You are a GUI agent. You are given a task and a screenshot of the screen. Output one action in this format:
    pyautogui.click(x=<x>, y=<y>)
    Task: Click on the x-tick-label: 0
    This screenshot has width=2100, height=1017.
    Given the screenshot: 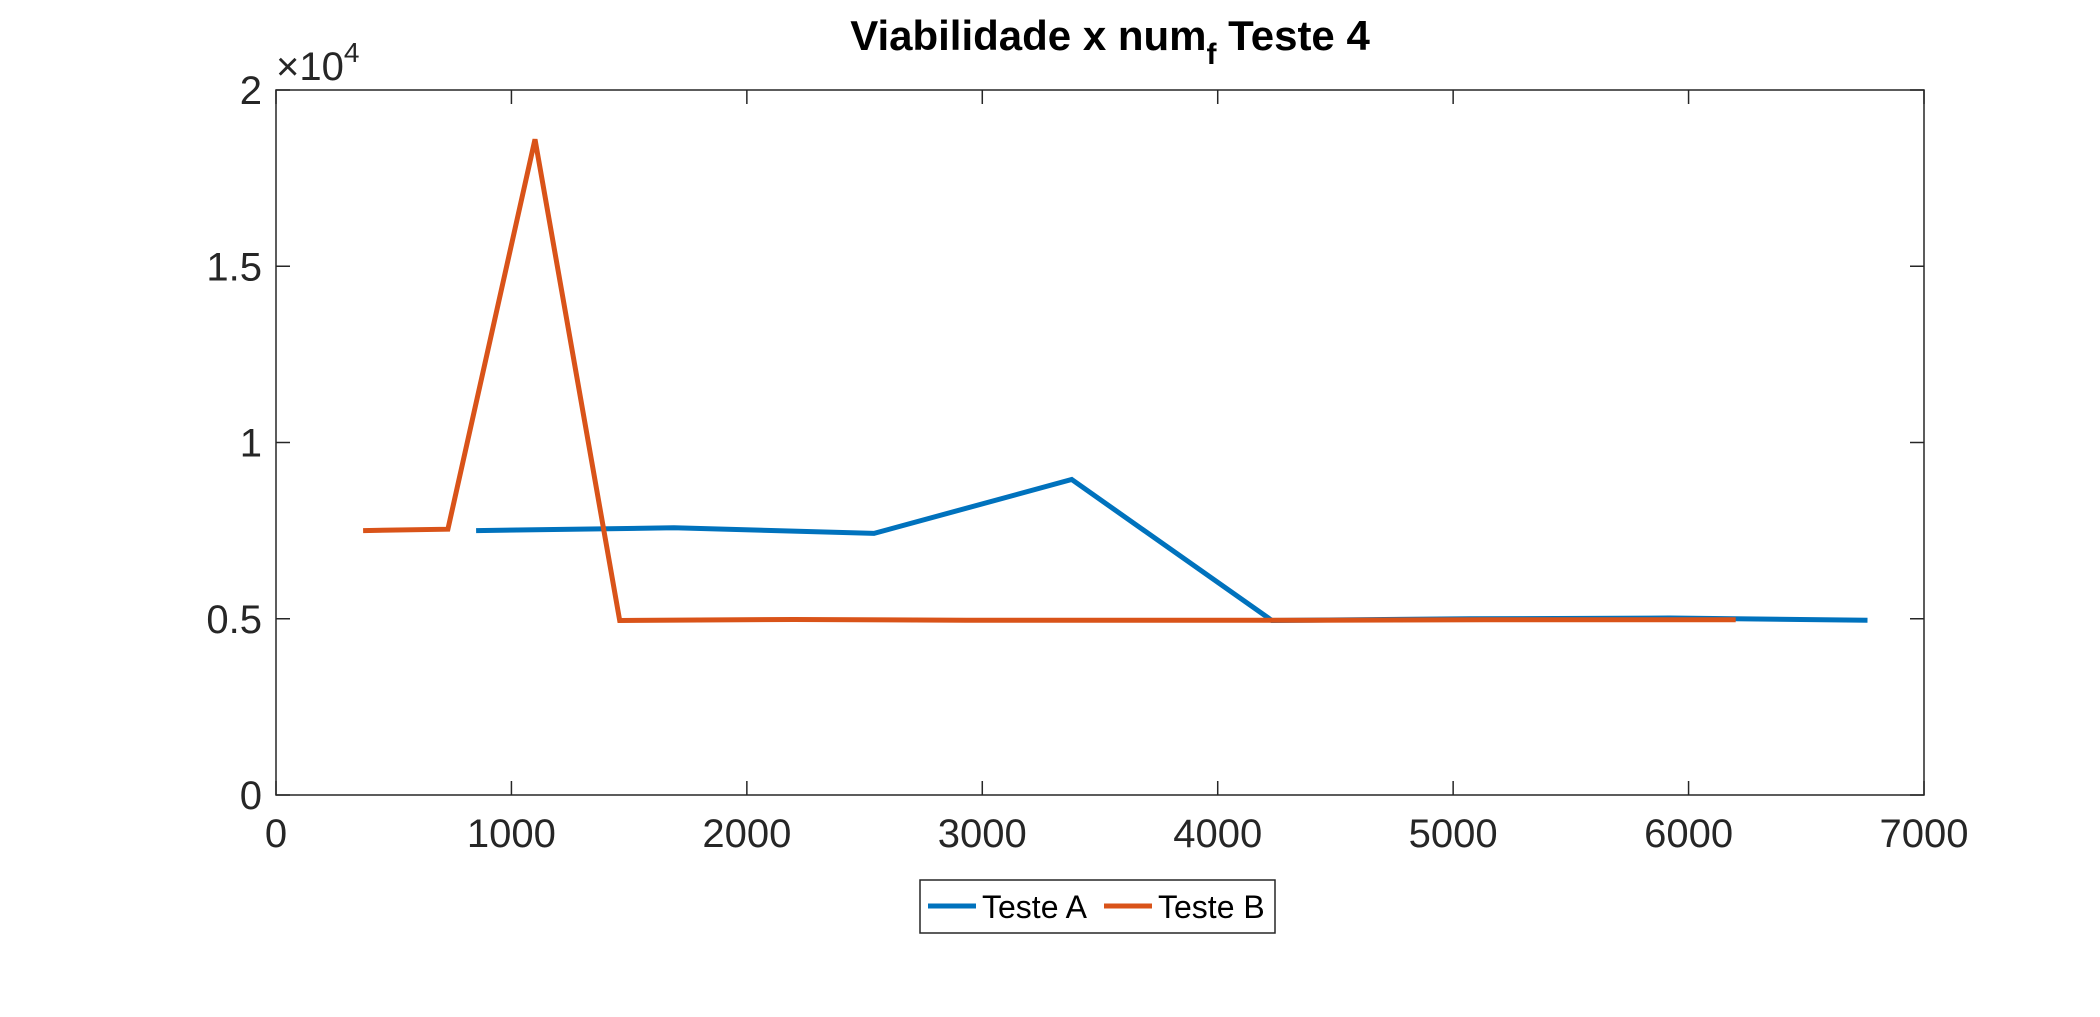 What is the action you would take?
    pyautogui.click(x=276, y=834)
    